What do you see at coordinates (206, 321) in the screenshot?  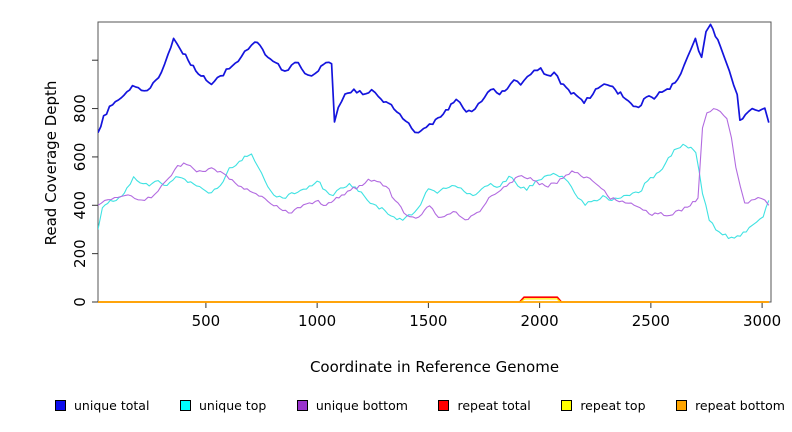 I see `x-tick-label: 500` at bounding box center [206, 321].